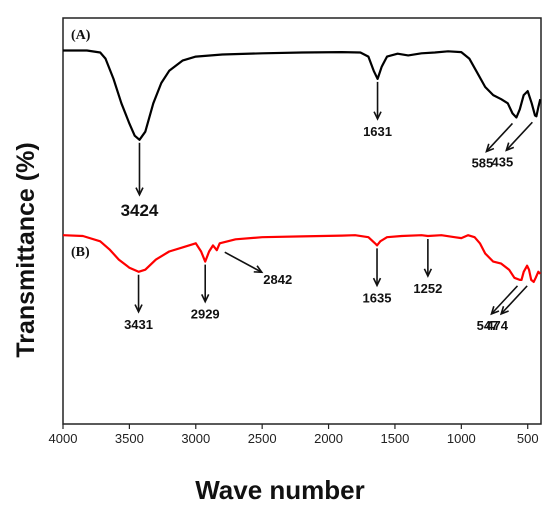  I want to click on annotation-label: 547, so click(488, 325).